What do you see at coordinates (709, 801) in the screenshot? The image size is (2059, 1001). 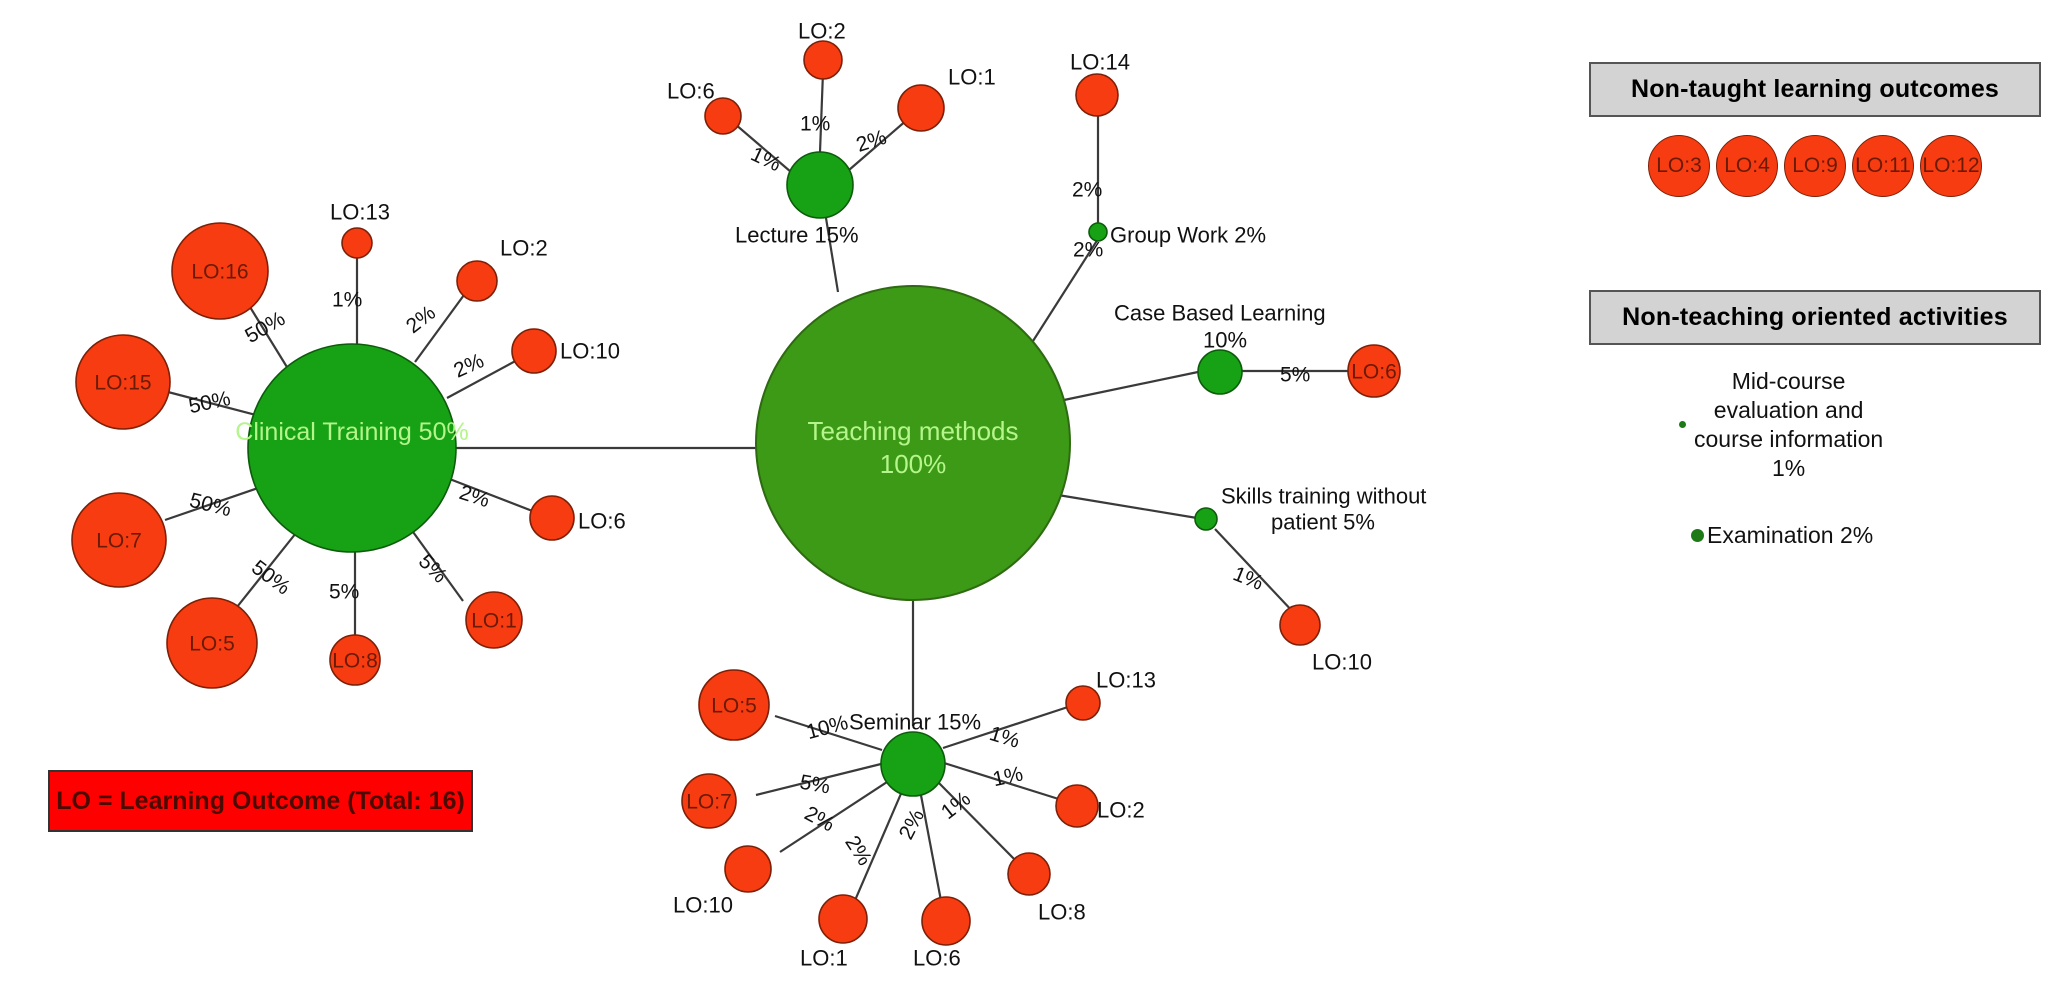 I see `lo-node-lo7-seminar` at bounding box center [709, 801].